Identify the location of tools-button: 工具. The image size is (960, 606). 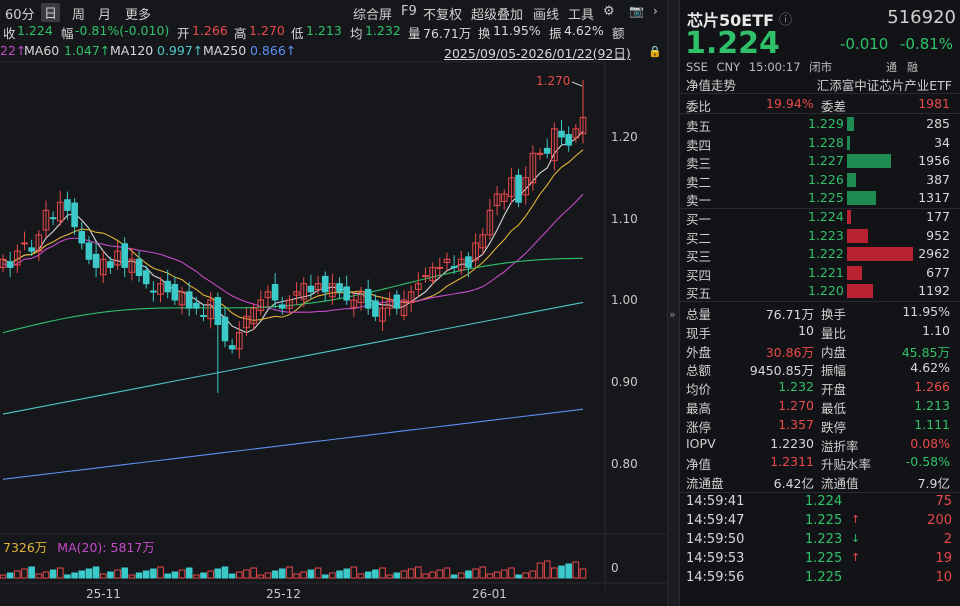
(581, 15).